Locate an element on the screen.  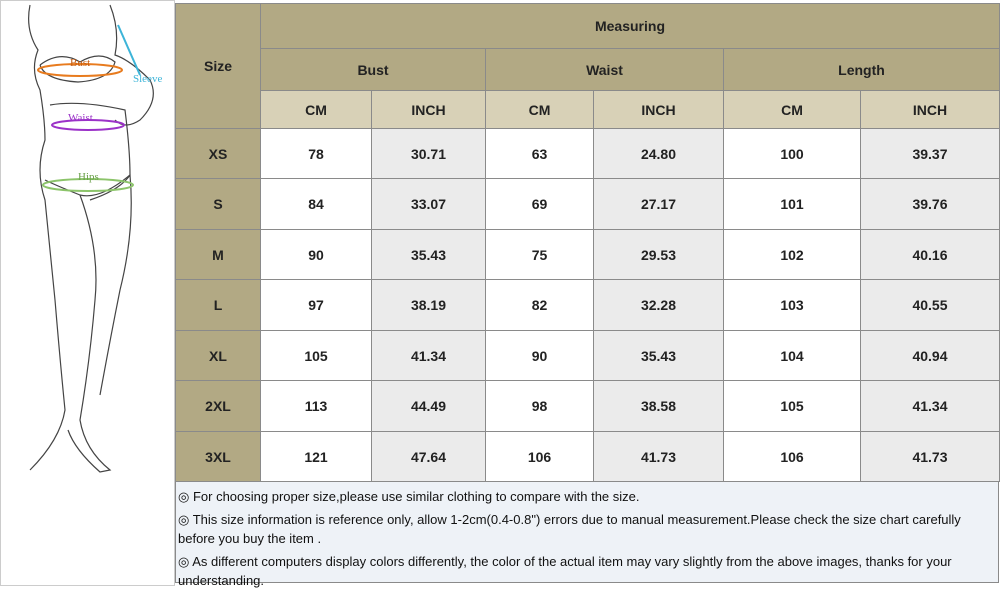
value-cell: 100 is located at coordinates (792, 153).